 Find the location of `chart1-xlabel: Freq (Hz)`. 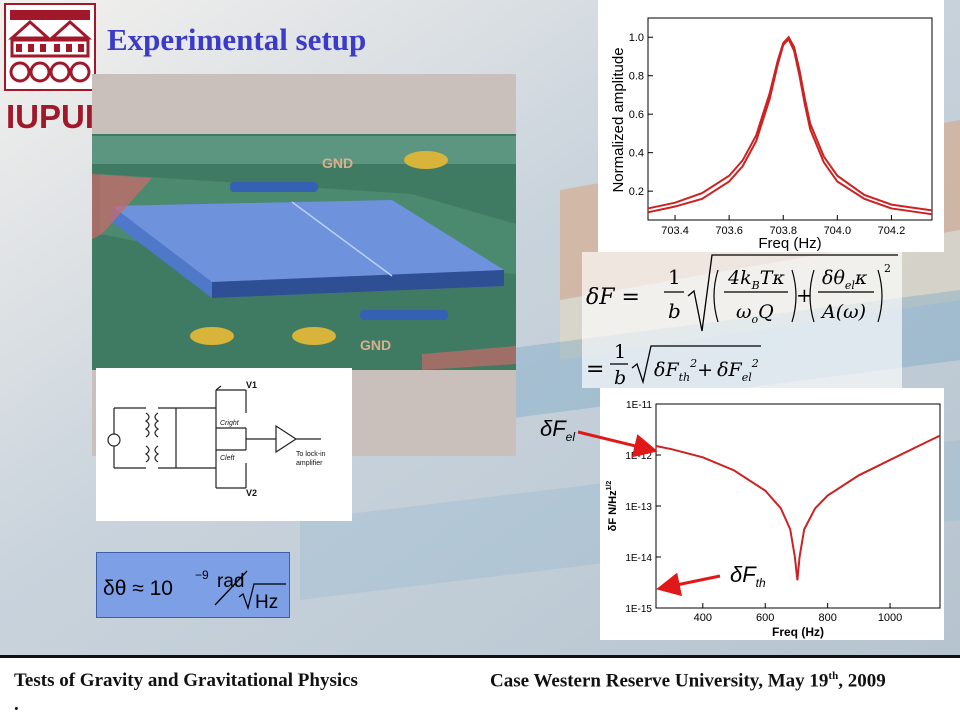

chart1-xlabel: Freq (Hz) is located at coordinates (789, 243).